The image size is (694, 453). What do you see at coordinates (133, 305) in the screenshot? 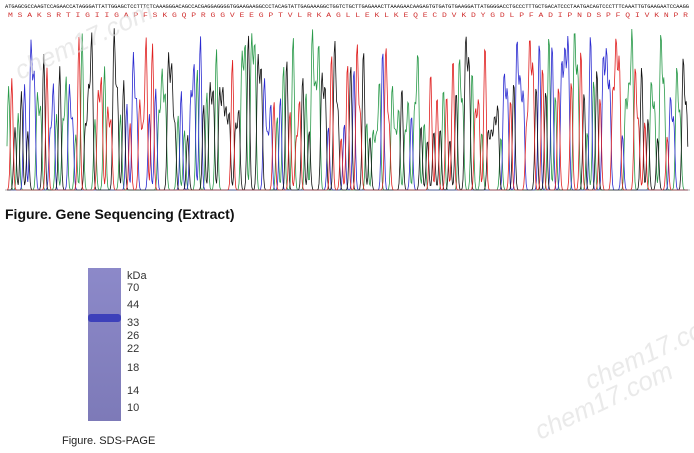
I see `marker-label: 44` at bounding box center [133, 305].